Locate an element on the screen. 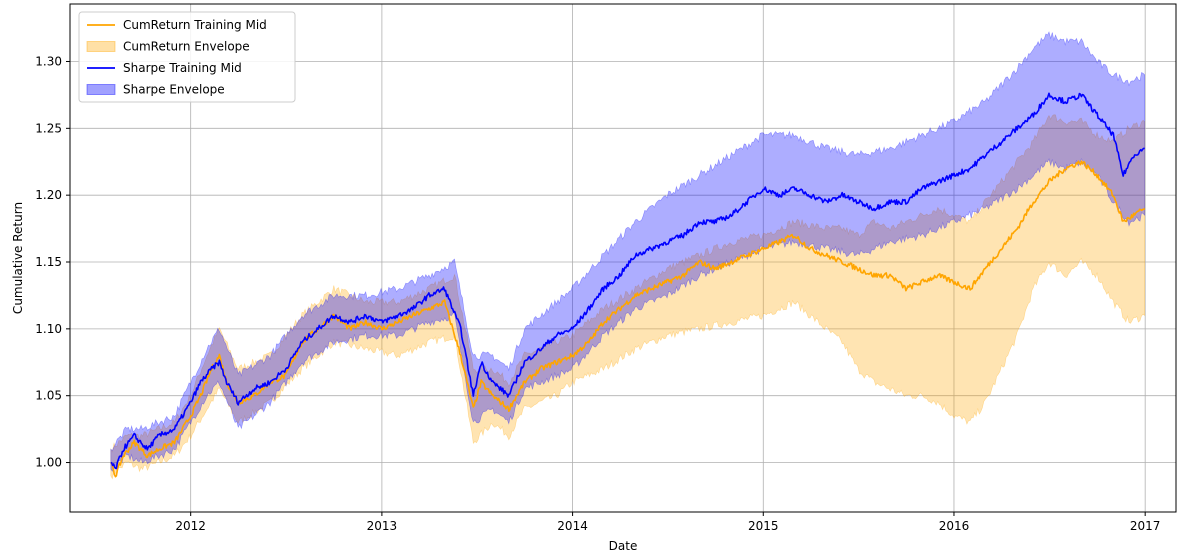  legend-entry-label: Sharpe Envelope is located at coordinates (174, 90).